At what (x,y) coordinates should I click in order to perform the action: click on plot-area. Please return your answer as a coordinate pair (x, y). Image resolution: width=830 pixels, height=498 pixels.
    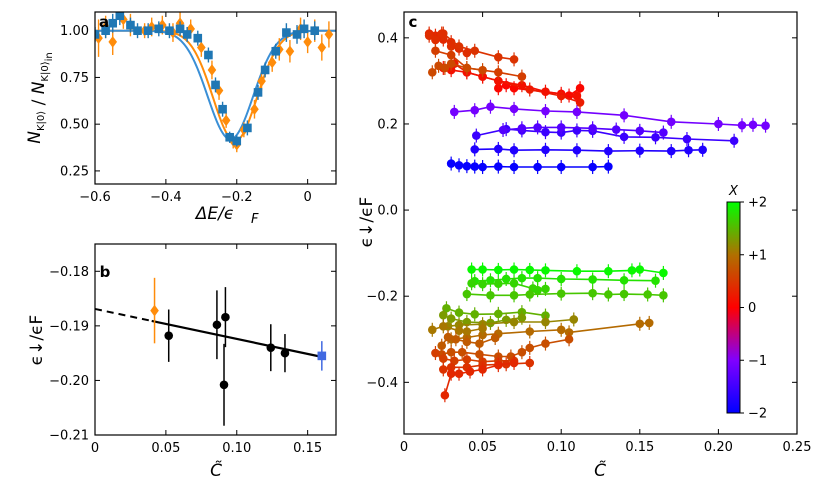
    Looking at the image, I should click on (215, 82).